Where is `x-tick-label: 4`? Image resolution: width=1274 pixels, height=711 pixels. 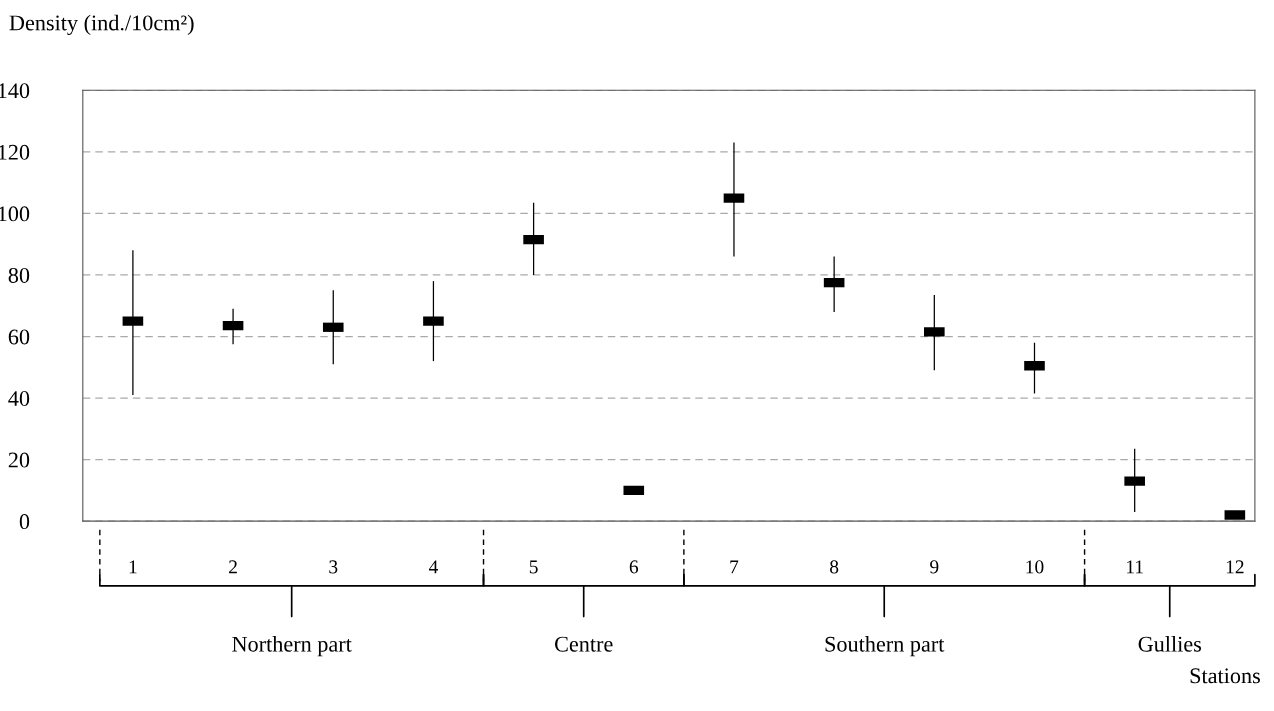
x-tick-label: 4 is located at coordinates (433, 567).